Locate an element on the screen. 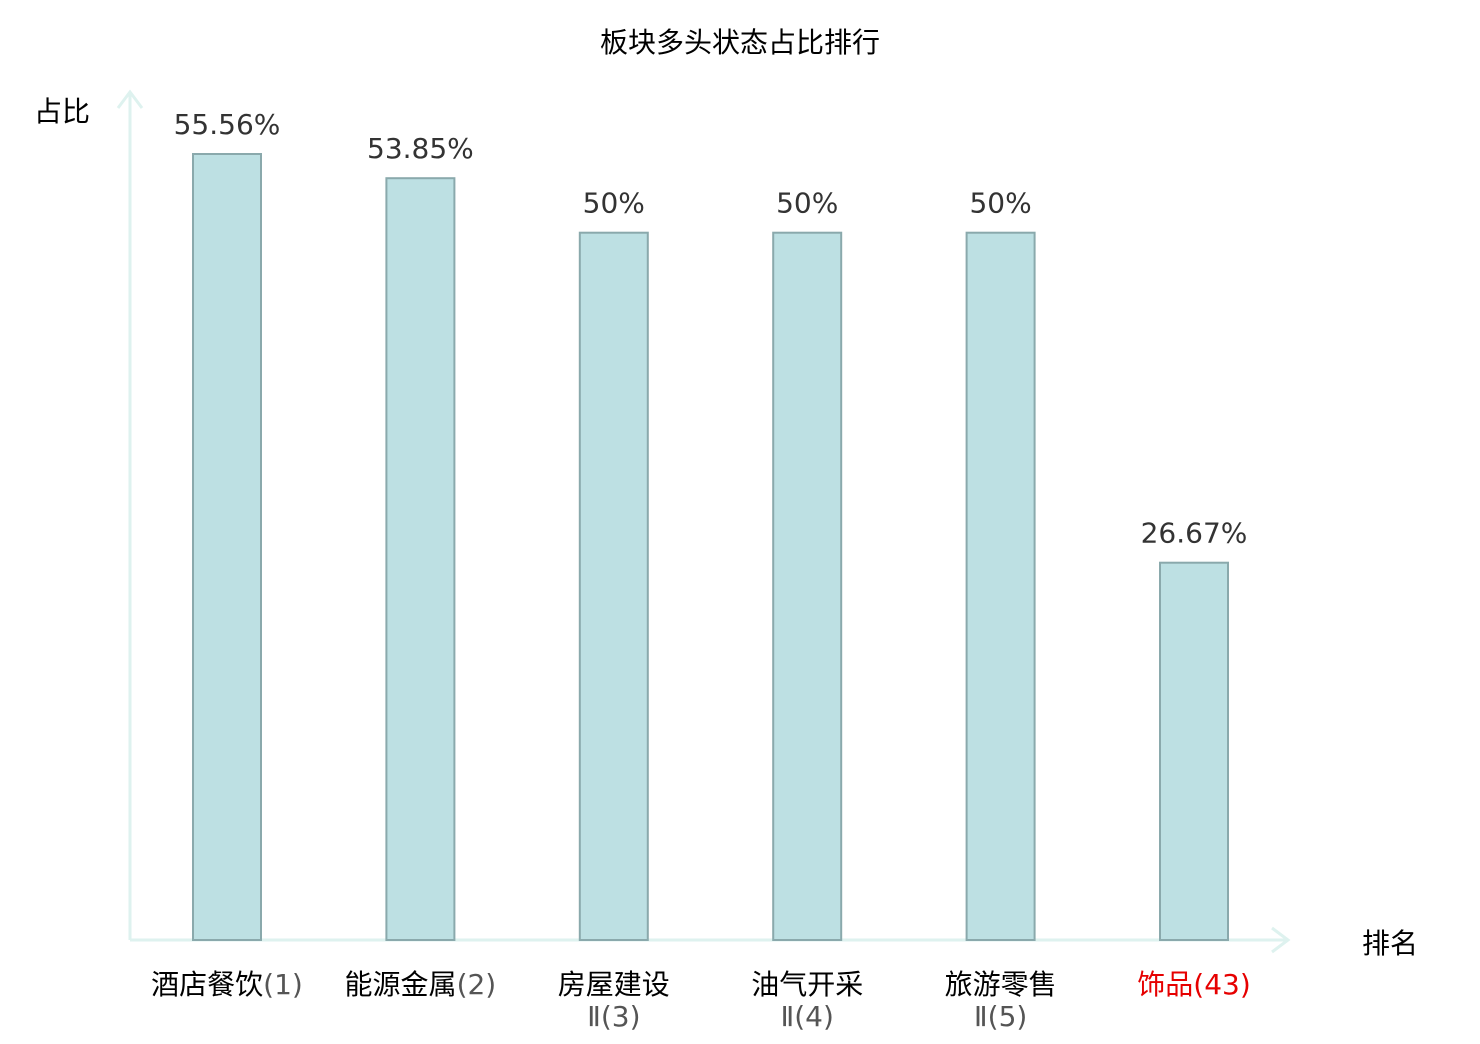 The image size is (1480, 1044). x-axis-label: 排名 is located at coordinates (1390, 943).